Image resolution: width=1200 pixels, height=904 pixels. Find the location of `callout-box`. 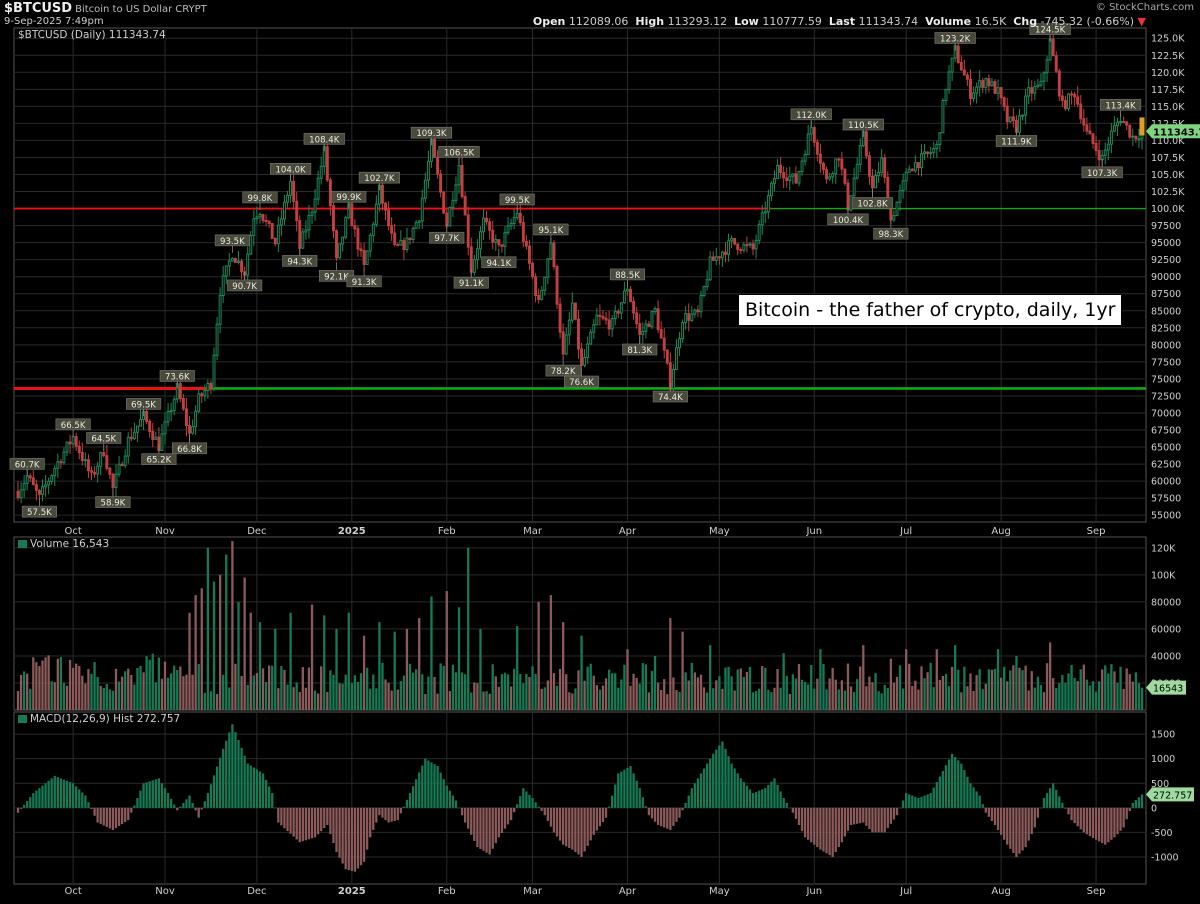

callout-box is located at coordinates (177, 376).